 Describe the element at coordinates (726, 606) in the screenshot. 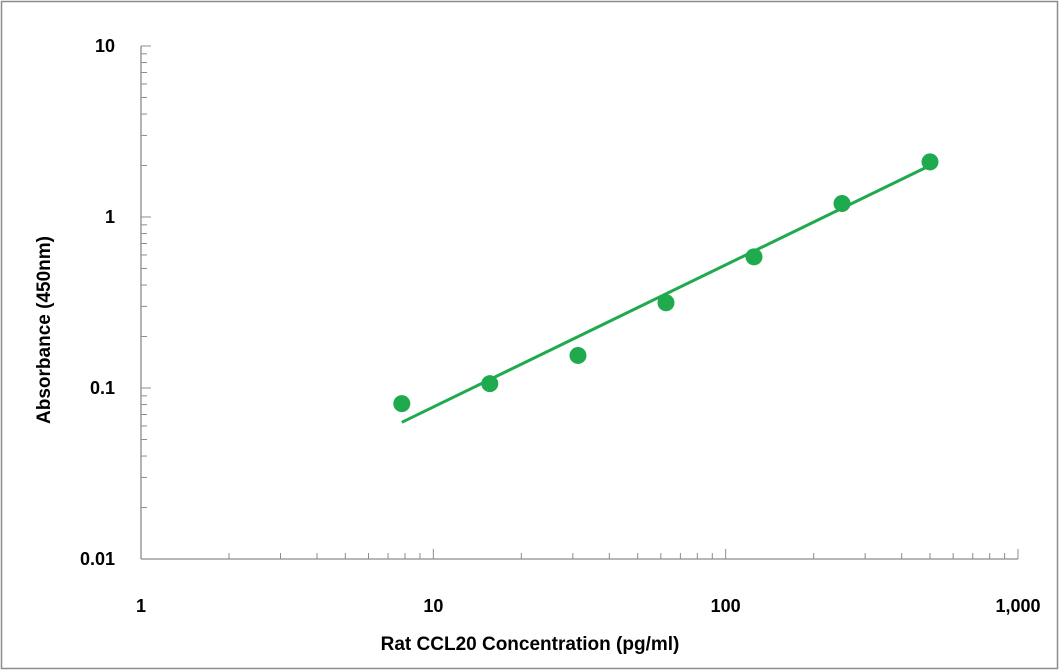

I see `x-tick-label: 100` at that location.